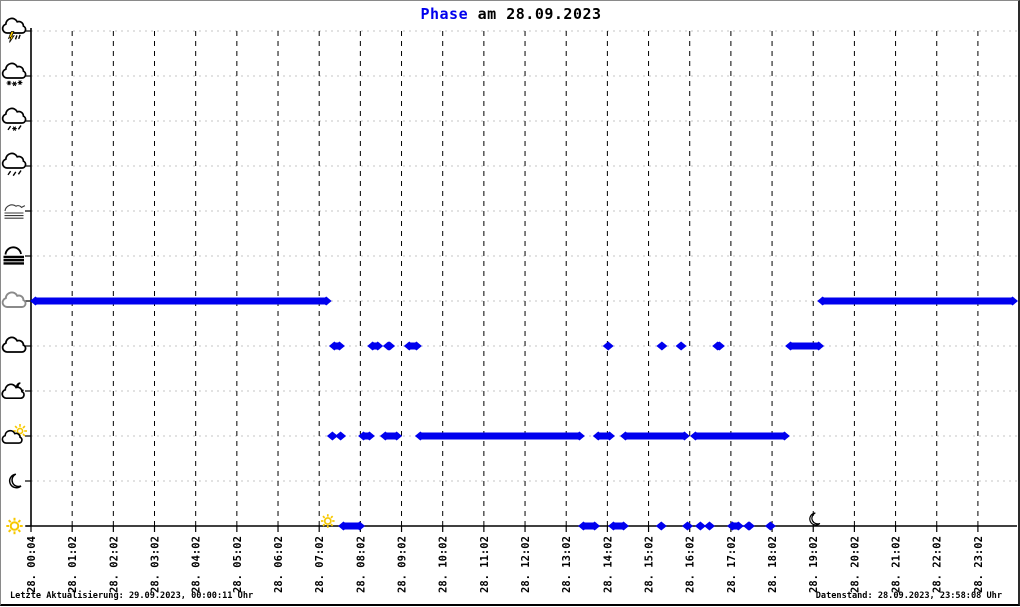  What do you see at coordinates (14, 434) in the screenshot?
I see `partly-cloudy-day-icon` at bounding box center [14, 434].